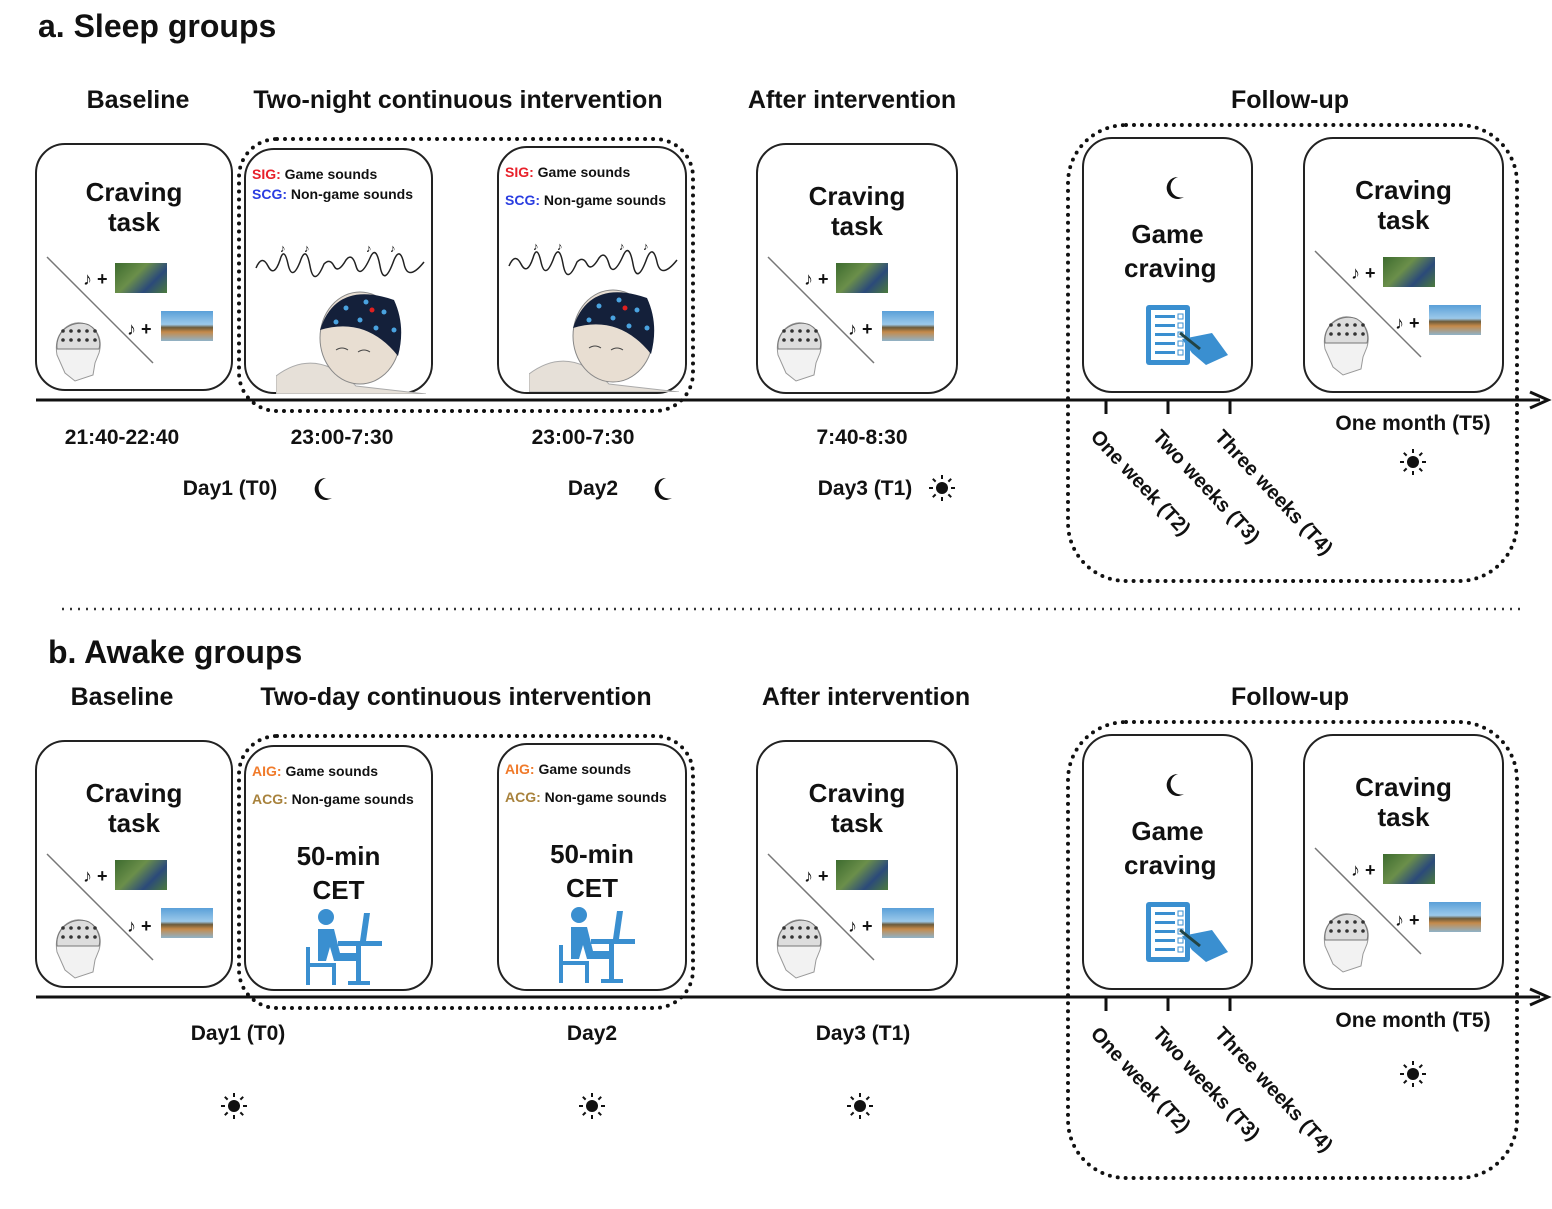  I want to click on time-label: 21:40-22:40, so click(122, 437).